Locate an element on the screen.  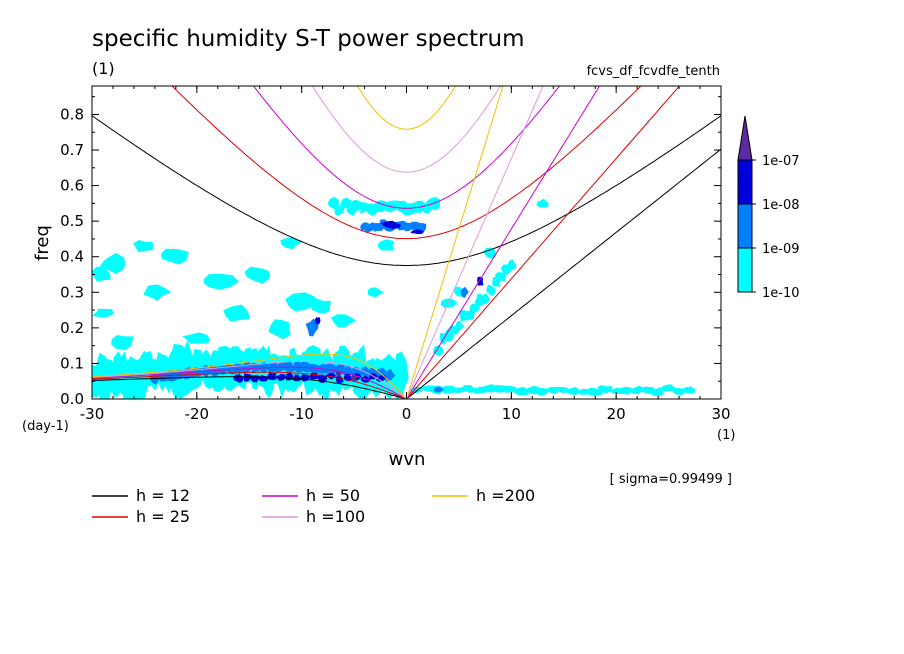
y-axis-label: freq is located at coordinates (42, 243).